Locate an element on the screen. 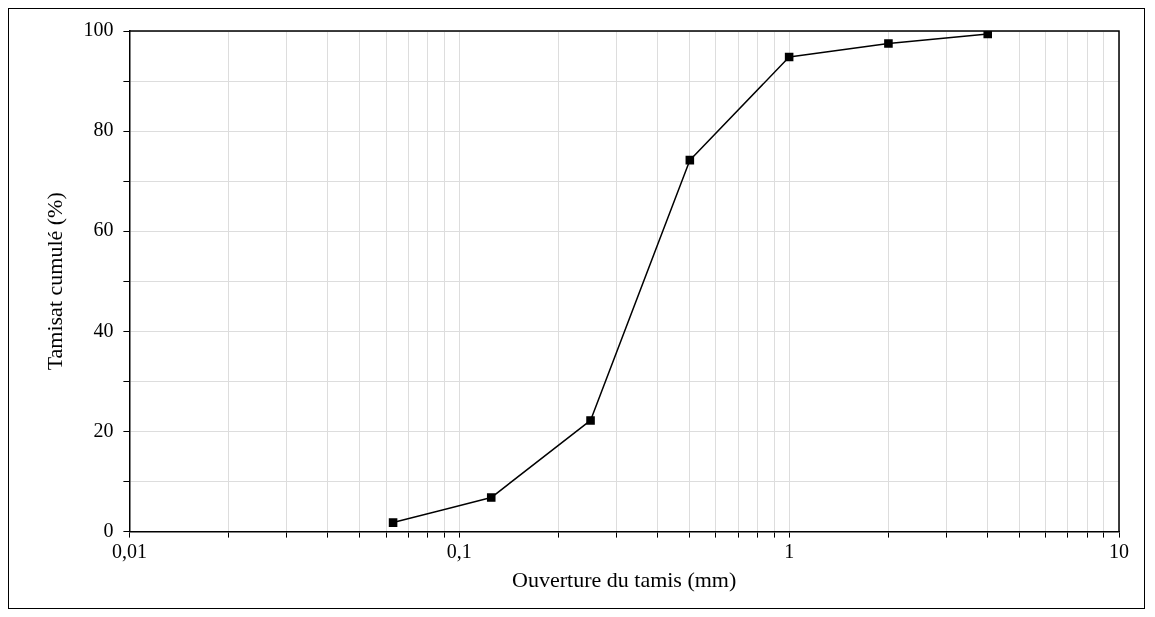 This screenshot has width=1155, height=617. x-tick-label: 0,01 is located at coordinates (129, 550).